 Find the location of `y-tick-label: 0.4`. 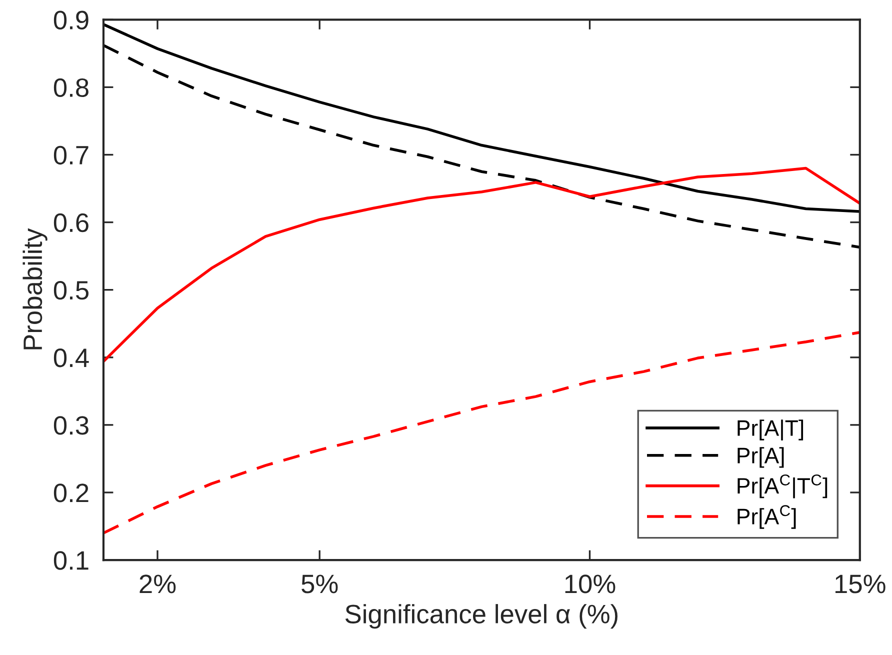

y-tick-label: 0.4 is located at coordinates (71, 358).